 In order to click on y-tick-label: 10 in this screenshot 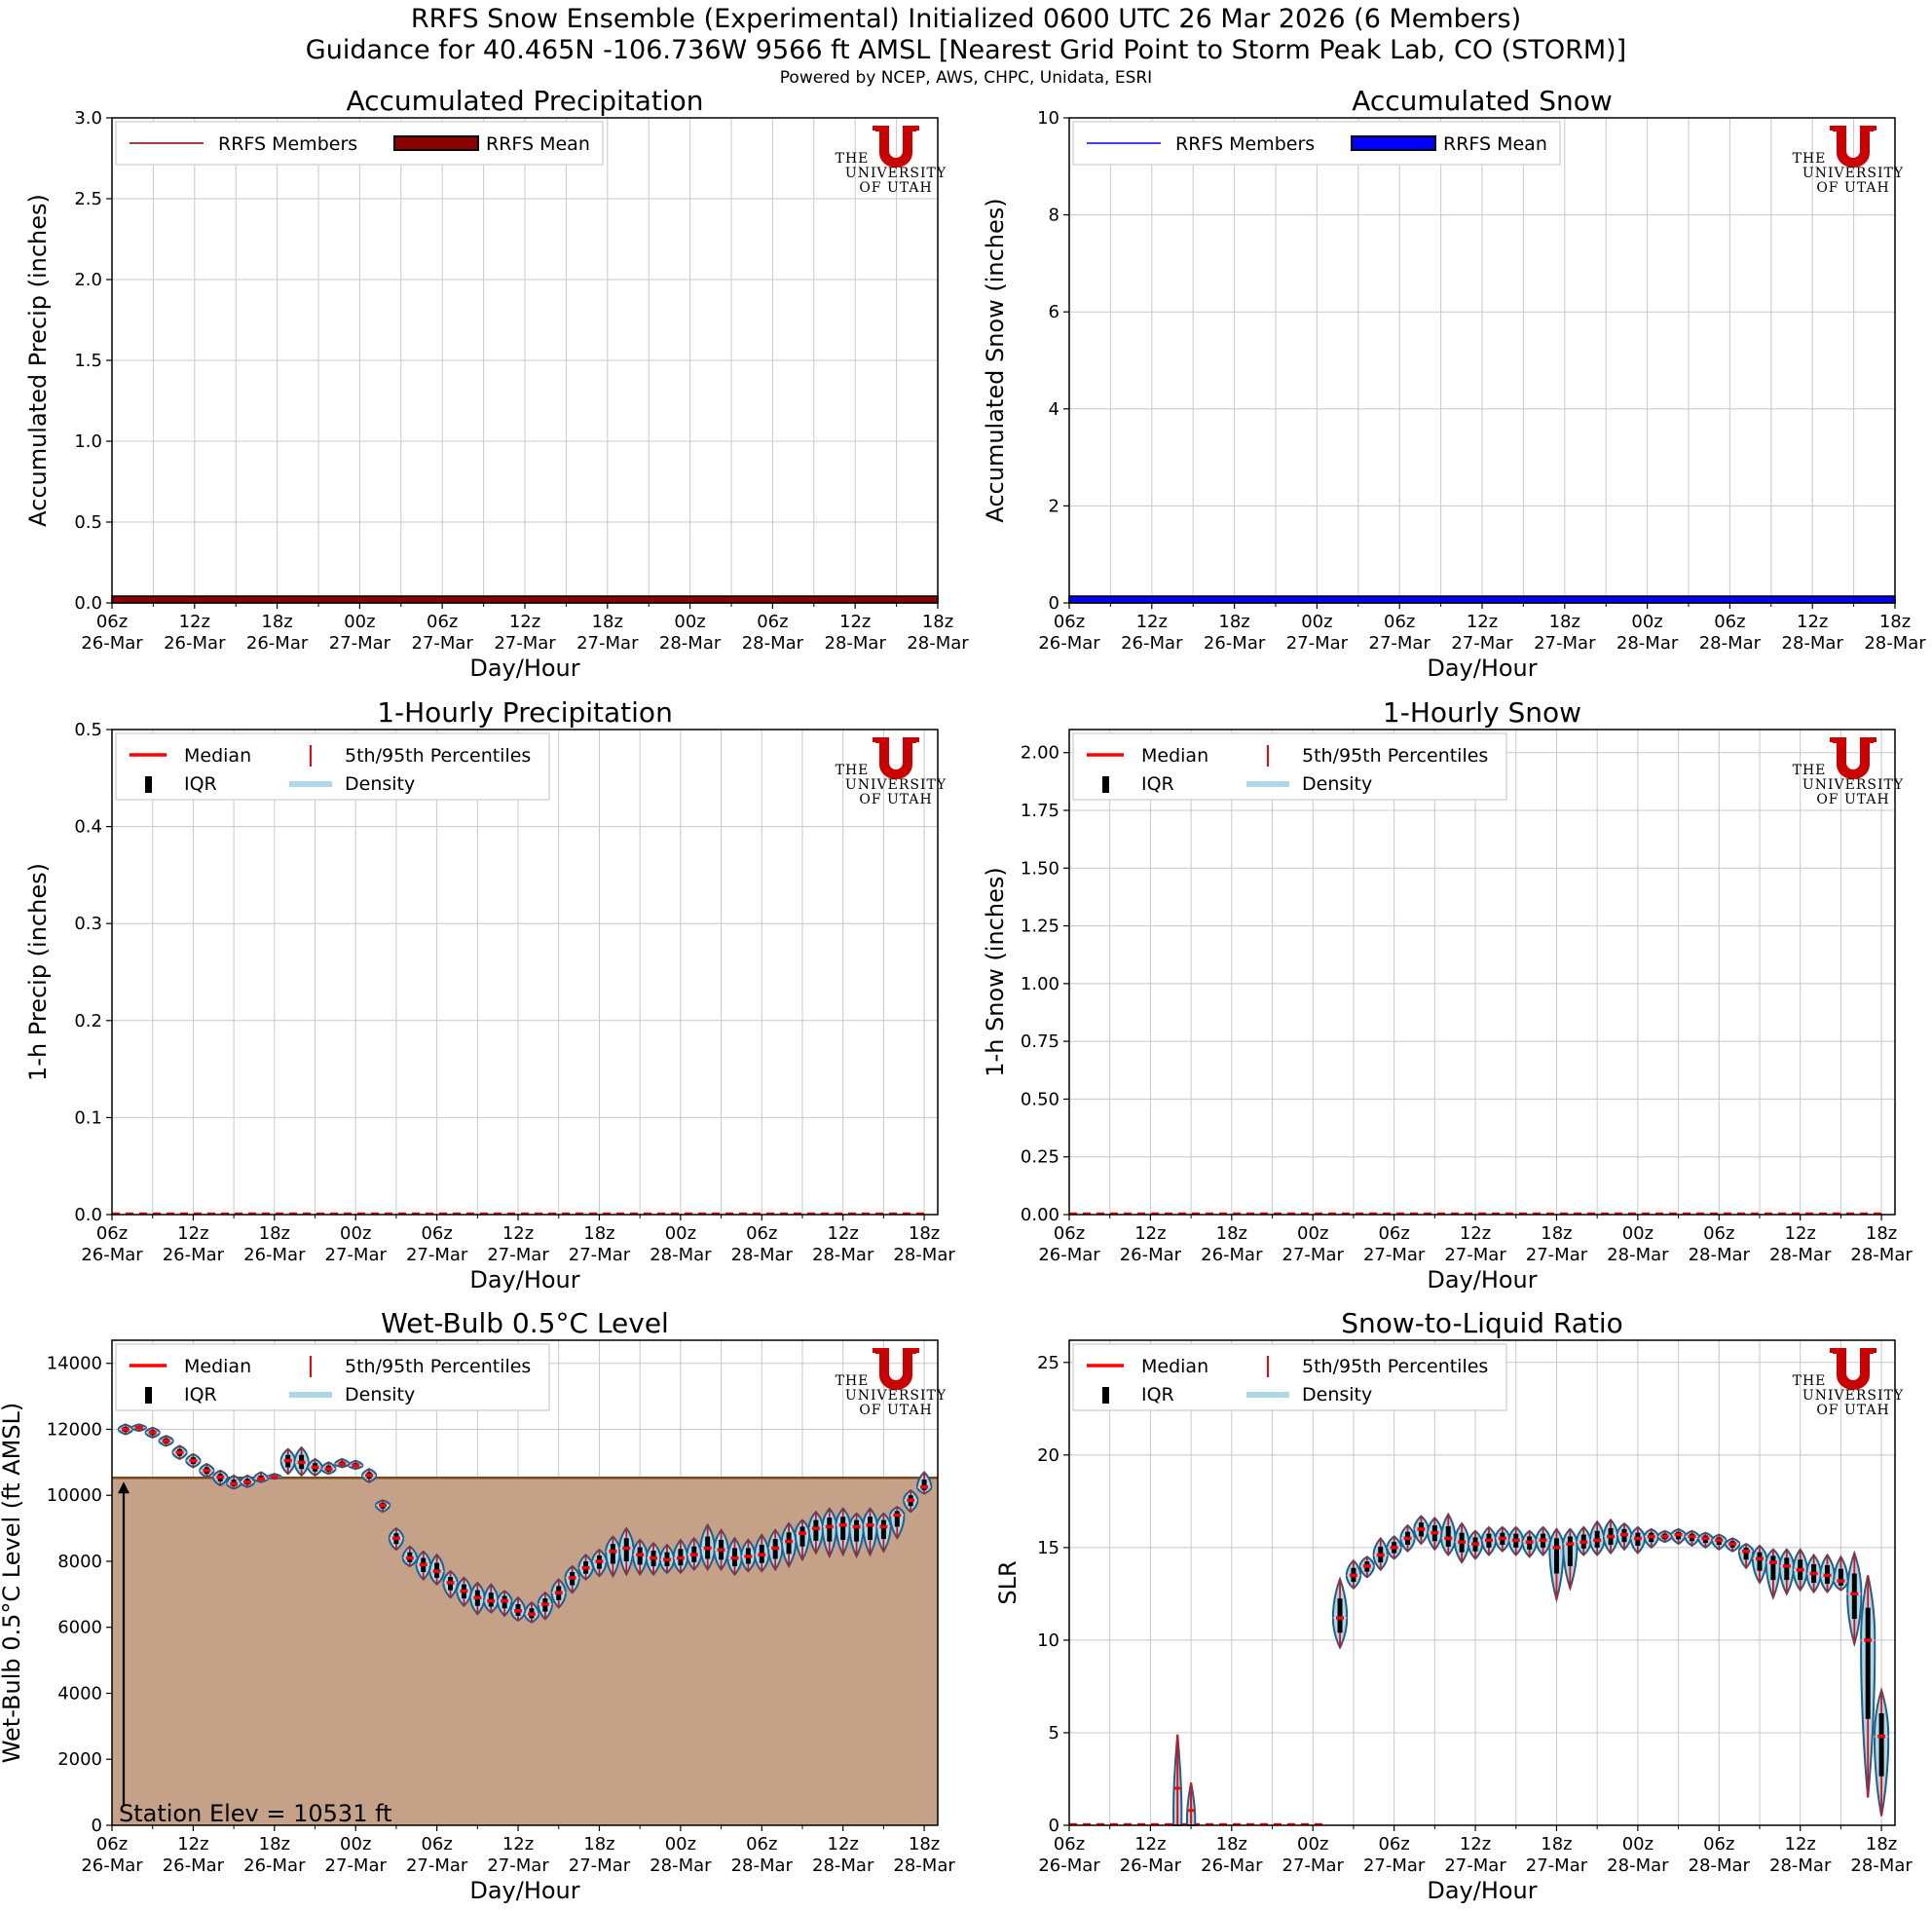, I will do `click(1048, 119)`.